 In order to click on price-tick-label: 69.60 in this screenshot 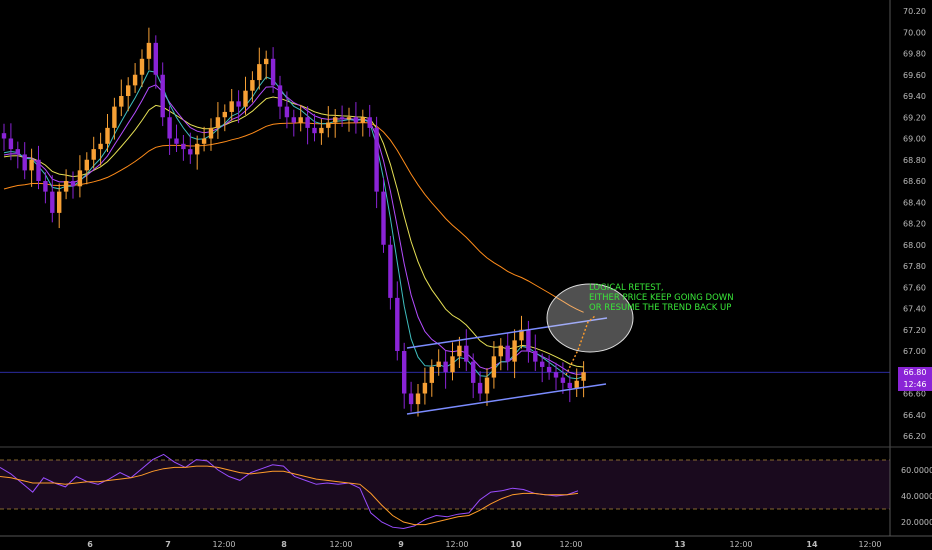, I will do `click(914, 75)`.